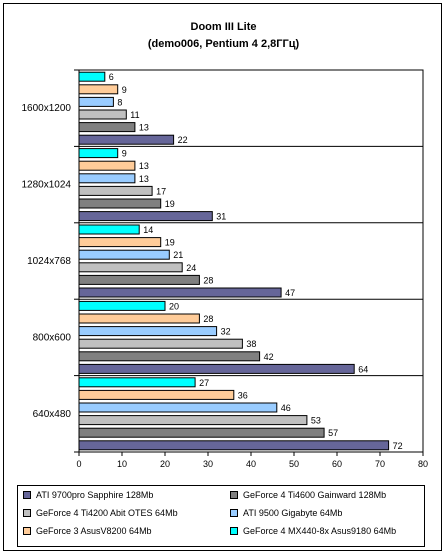 Image resolution: width=447 pixels, height=556 pixels. Describe the element at coordinates (290, 293) in the screenshot. I see `data-label: 47` at that location.